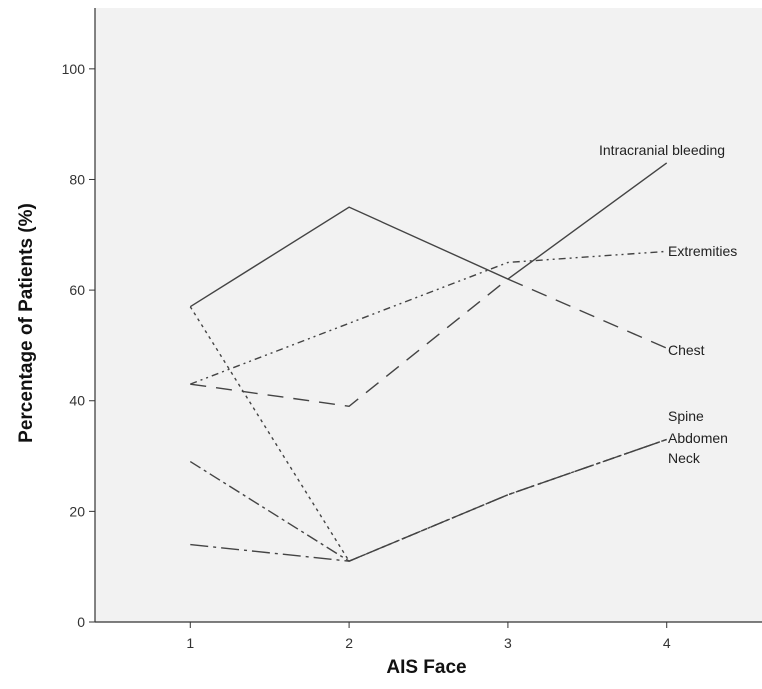 The height and width of the screenshot is (689, 762). I want to click on x-tick-label: 1, so click(190, 643).